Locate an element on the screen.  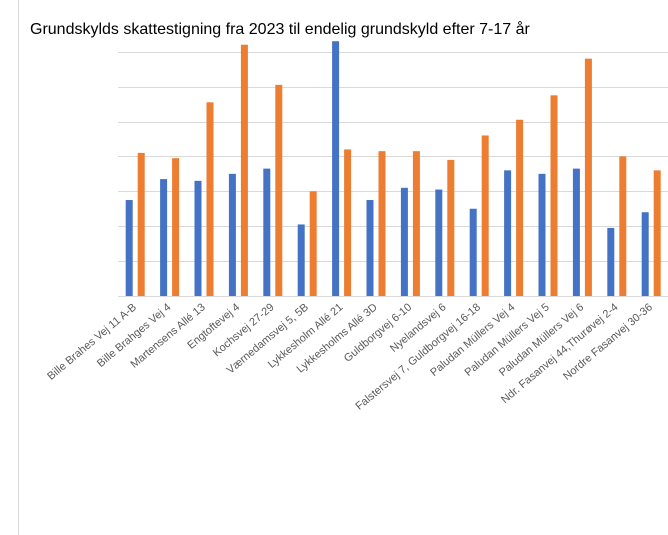
x-tick-label: Falstersvej 7, Guldborgvej 16-18 is located at coordinates (418, 356).